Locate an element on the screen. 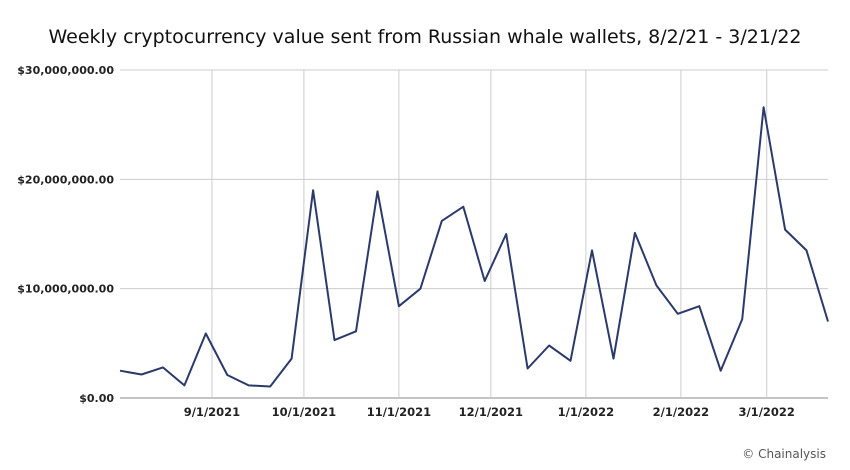 Image resolution: width=850 pixels, height=470 pixels. x-tick-label: 2/1/2022 is located at coordinates (681, 412).